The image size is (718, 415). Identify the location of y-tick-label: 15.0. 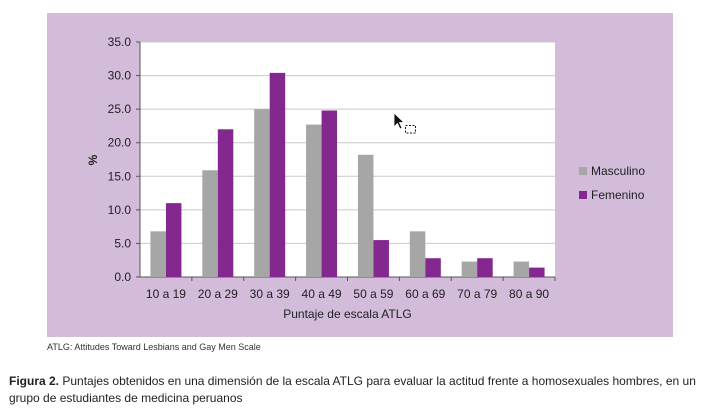
(120, 176).